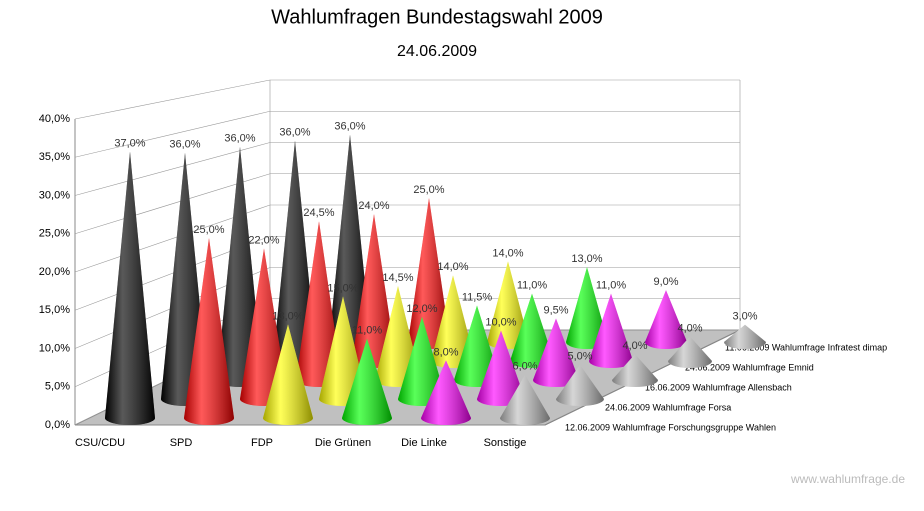 This screenshot has width=924, height=511. I want to click on x-tick-label: Die Linke, so click(424, 443).